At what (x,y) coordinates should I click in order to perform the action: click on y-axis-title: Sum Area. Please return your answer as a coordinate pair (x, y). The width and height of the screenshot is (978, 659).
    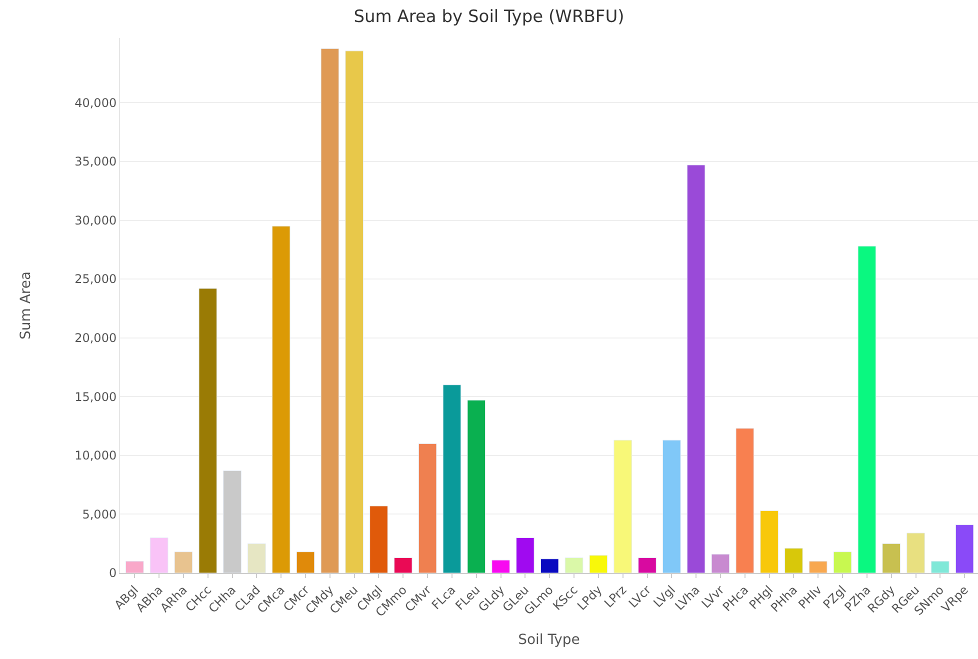
    Looking at the image, I should click on (26, 305).